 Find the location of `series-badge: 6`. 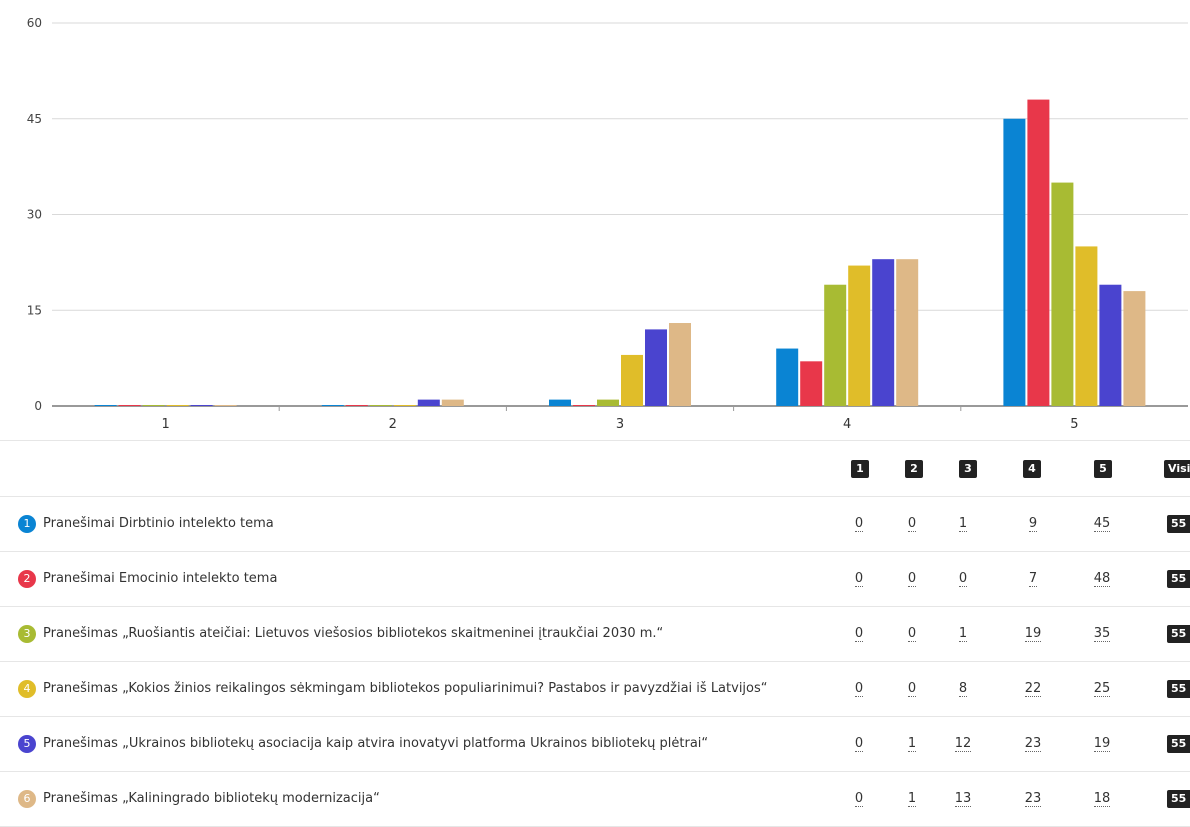

series-badge: 6 is located at coordinates (27, 799).